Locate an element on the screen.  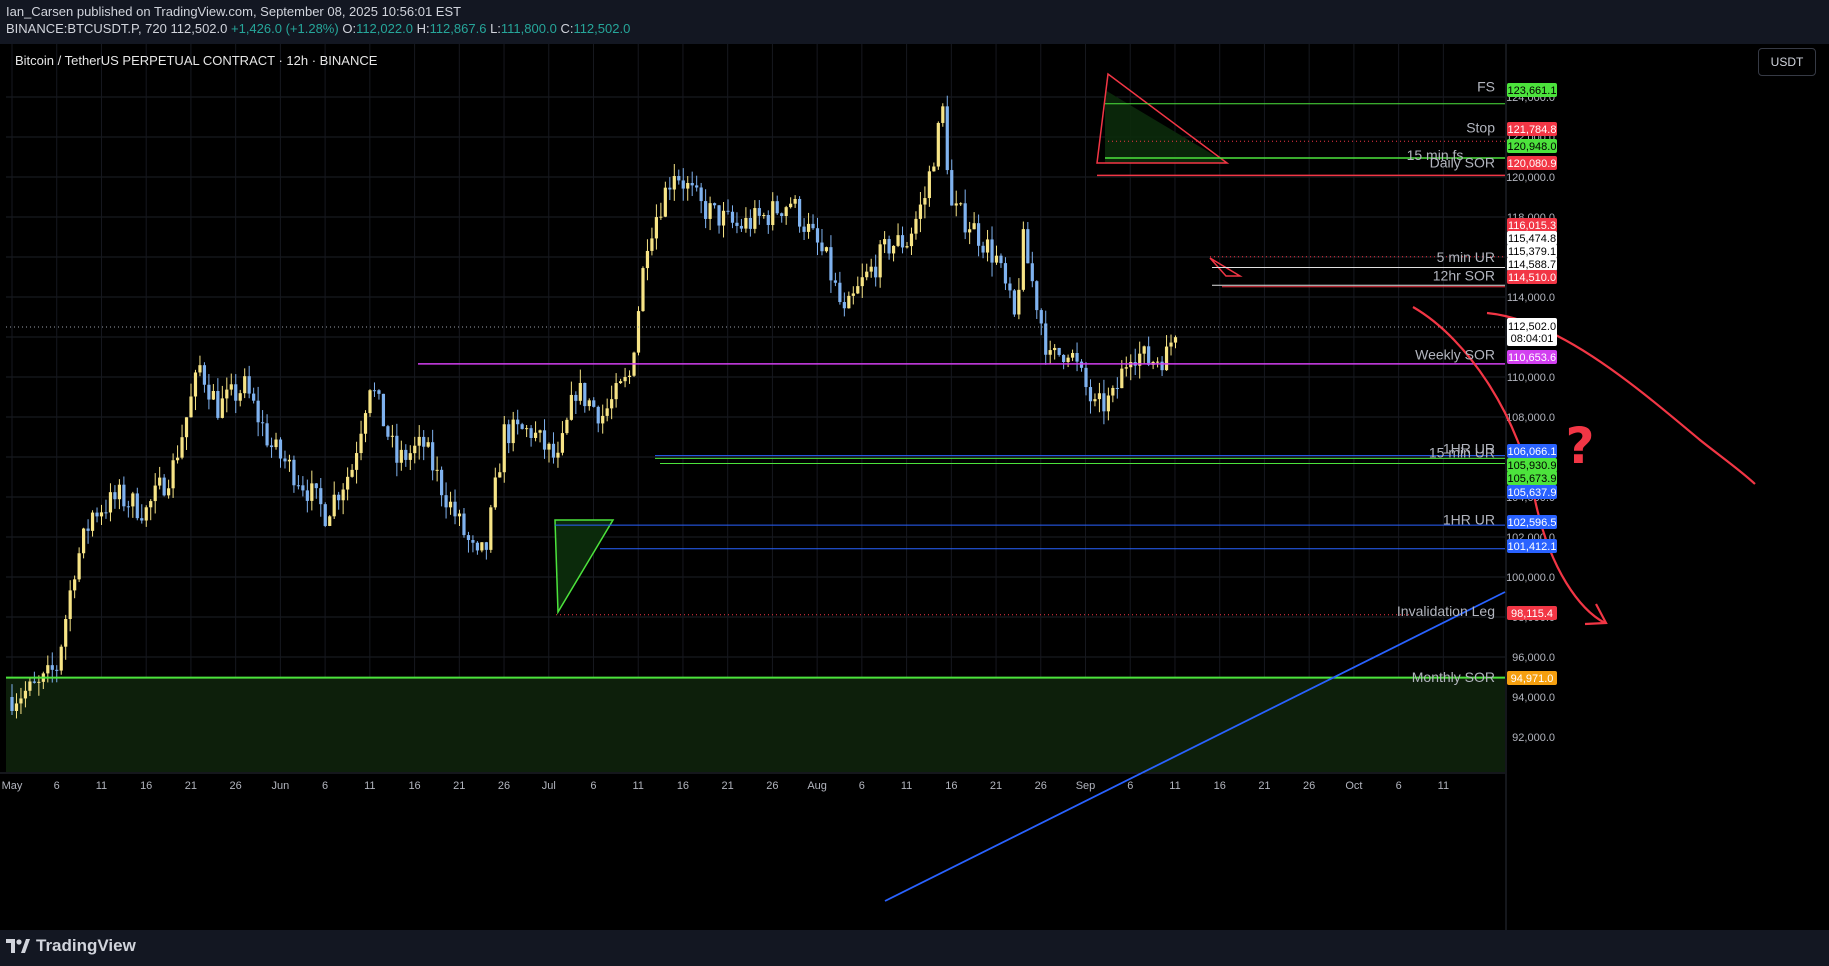
level-label: 12hr SOR is located at coordinates (1464, 276).